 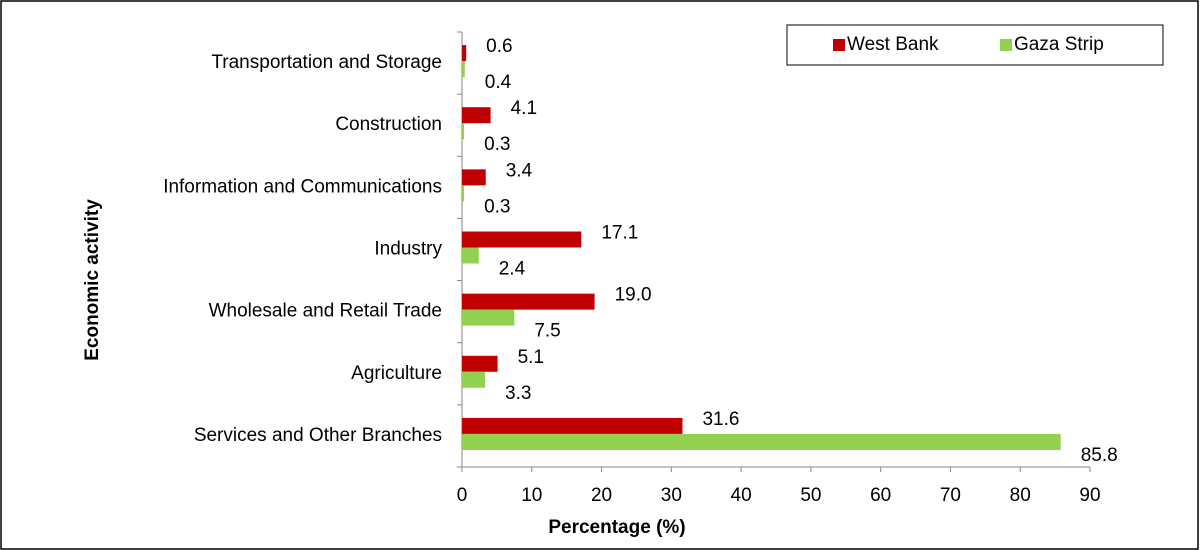 I want to click on x-tick-label: 90, so click(x=1089, y=495).